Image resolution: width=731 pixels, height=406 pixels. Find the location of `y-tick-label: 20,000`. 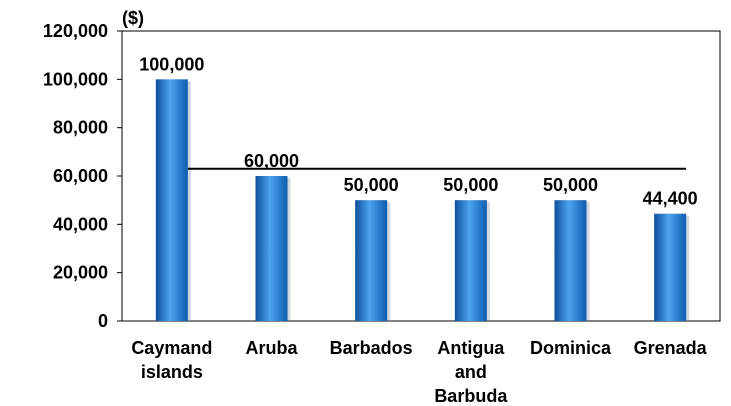

y-tick-label: 20,000 is located at coordinates (80, 273).